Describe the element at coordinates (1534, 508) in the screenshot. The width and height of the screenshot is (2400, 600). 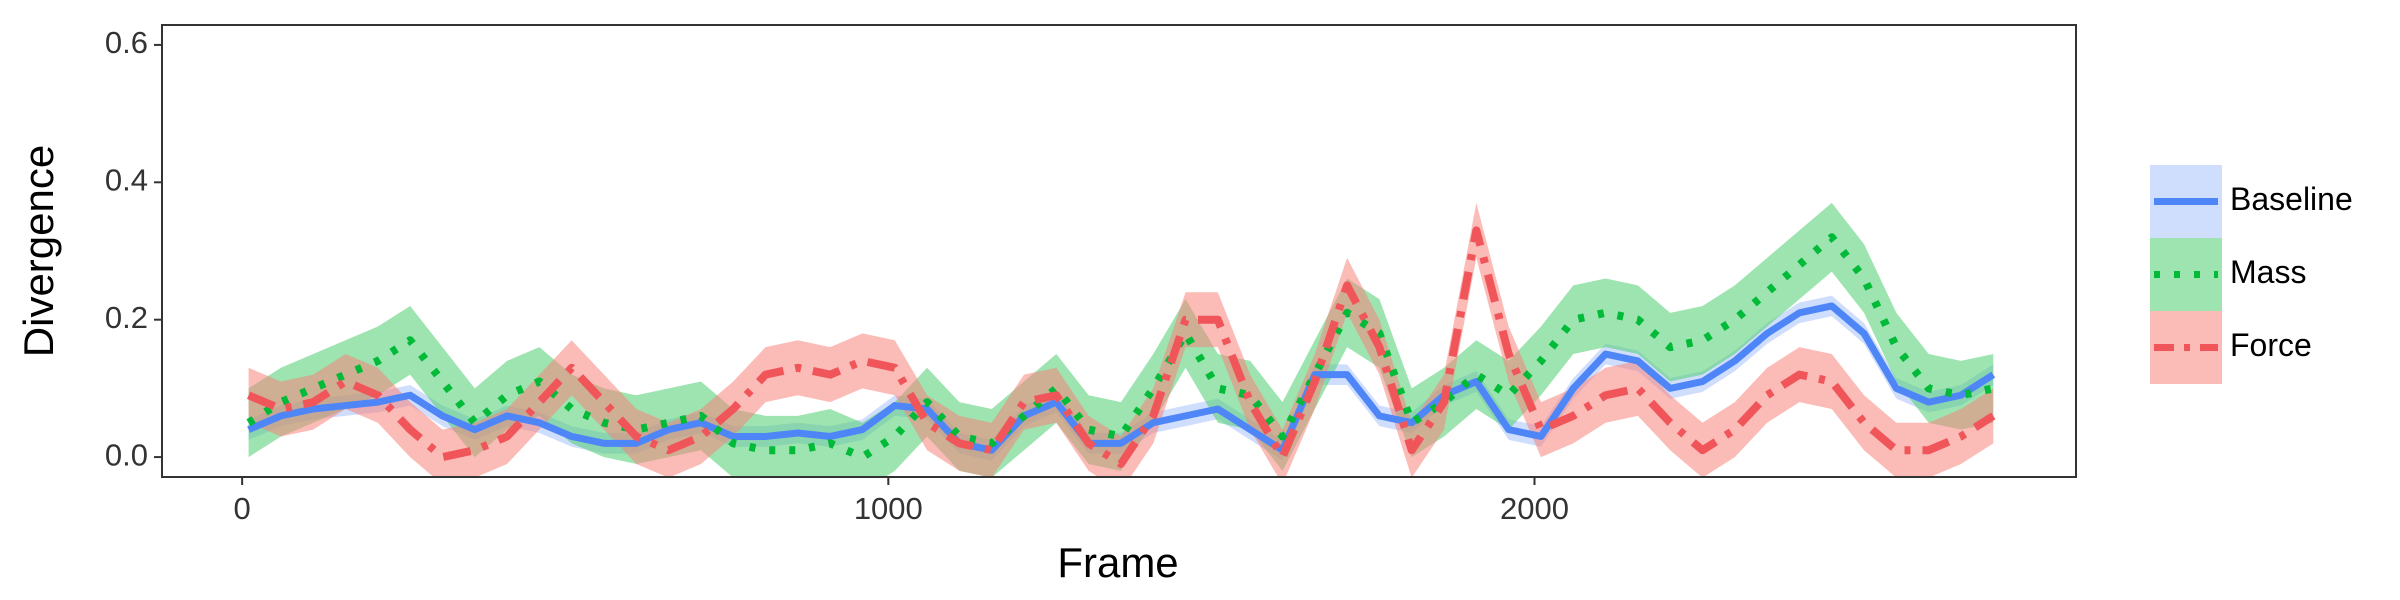
I see `x-tick-label: 2000` at that location.